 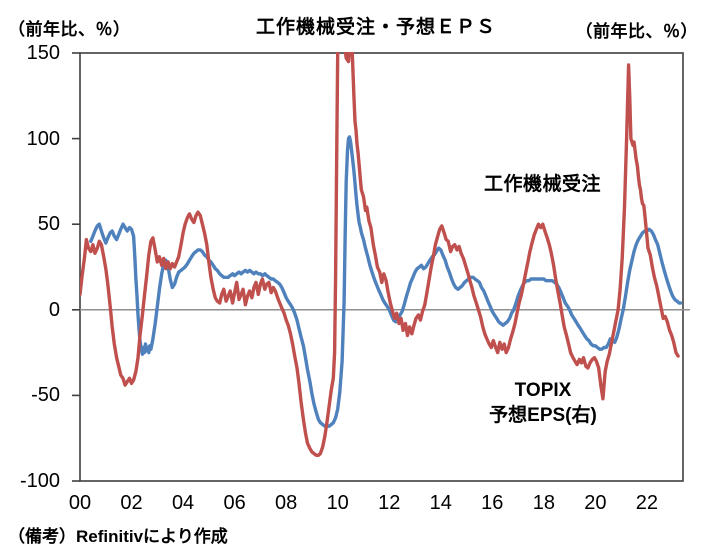 I want to click on x-axis-tick-label: 14, so click(x=440, y=503).